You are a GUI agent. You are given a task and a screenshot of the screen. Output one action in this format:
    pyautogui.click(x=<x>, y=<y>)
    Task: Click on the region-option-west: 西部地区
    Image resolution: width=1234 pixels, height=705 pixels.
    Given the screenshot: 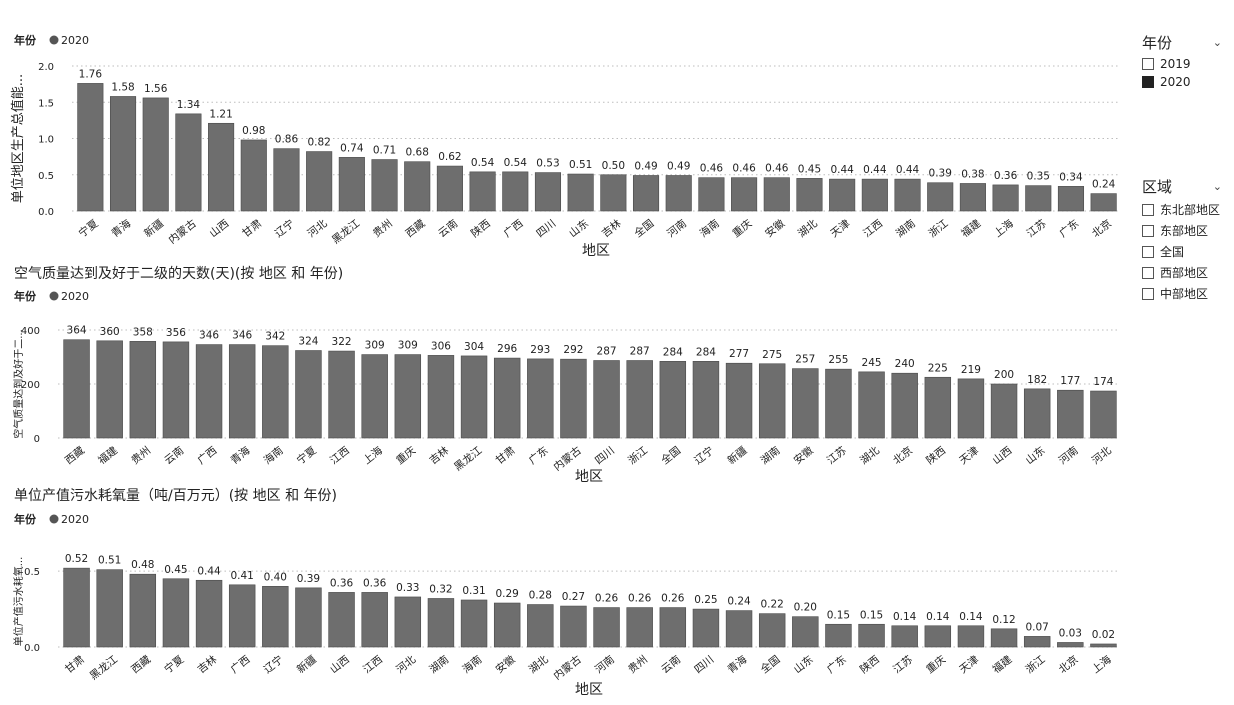 What is the action you would take?
    pyautogui.click(x=1182, y=272)
    